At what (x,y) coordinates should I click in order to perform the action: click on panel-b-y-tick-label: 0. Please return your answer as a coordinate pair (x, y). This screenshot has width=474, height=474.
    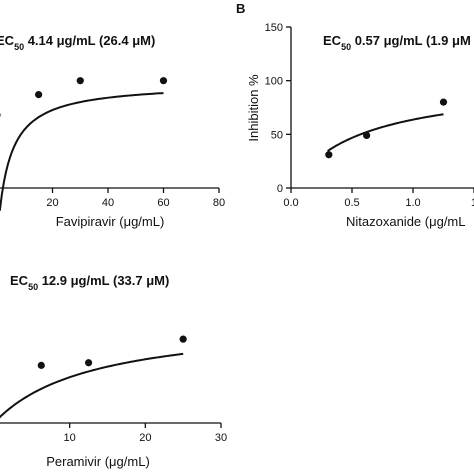
    Looking at the image, I should click on (280, 189).